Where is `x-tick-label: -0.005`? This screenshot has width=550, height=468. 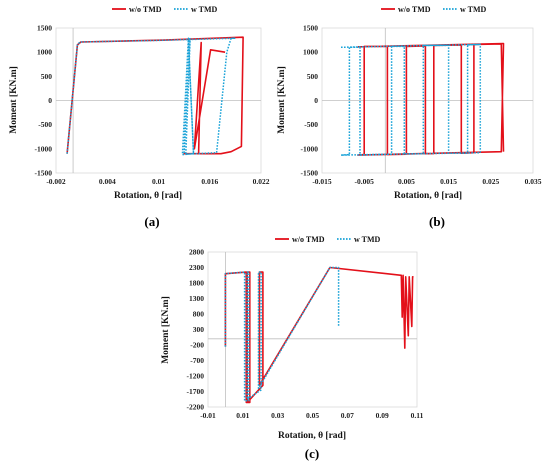
x-tick-label: -0.005 is located at coordinates (365, 181).